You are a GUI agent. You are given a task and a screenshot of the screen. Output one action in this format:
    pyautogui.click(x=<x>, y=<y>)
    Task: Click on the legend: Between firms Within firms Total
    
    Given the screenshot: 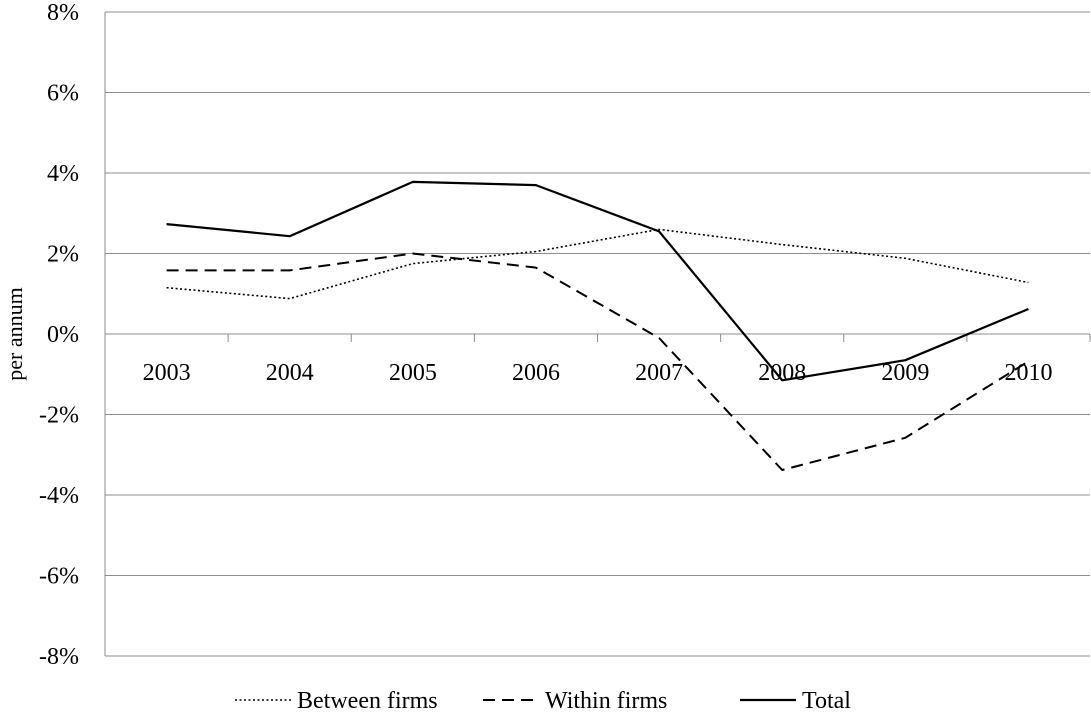 What is the action you would take?
    pyautogui.click(x=543, y=701)
    